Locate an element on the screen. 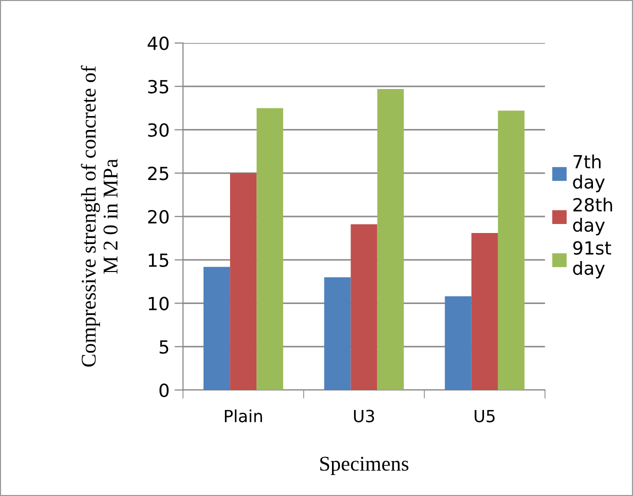 The image size is (633, 496). y-tick-label: 30 is located at coordinates (158, 130).